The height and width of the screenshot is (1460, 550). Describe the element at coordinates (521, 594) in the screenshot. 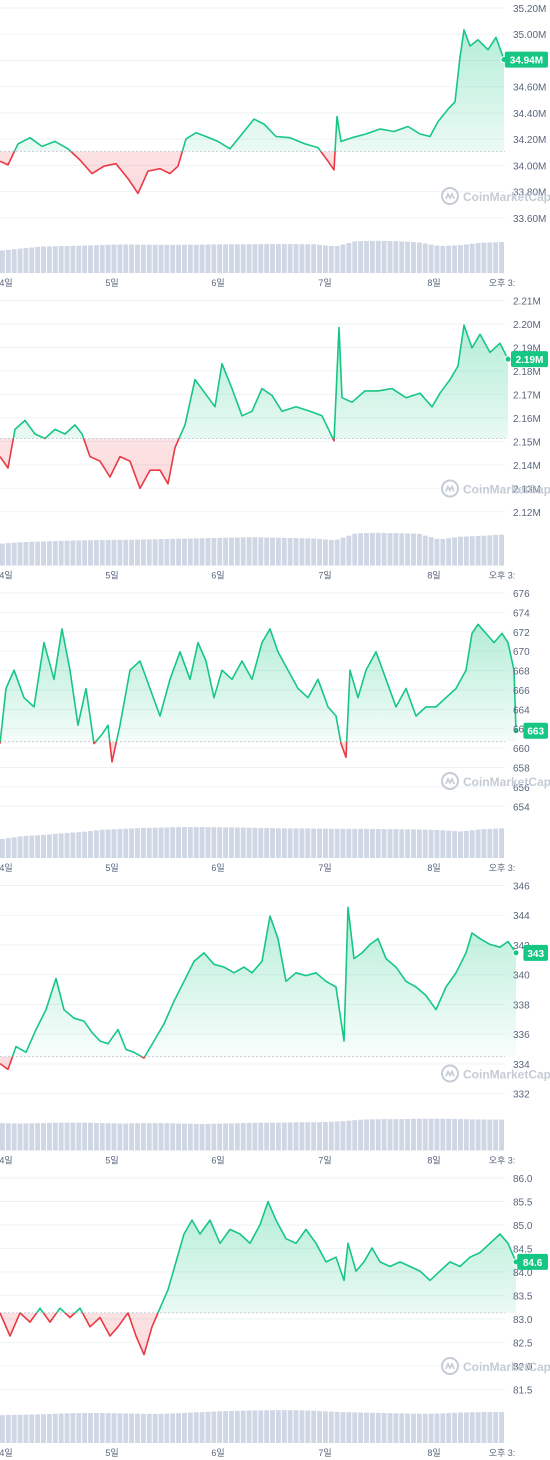

I see `y-tick-label: 676` at that location.